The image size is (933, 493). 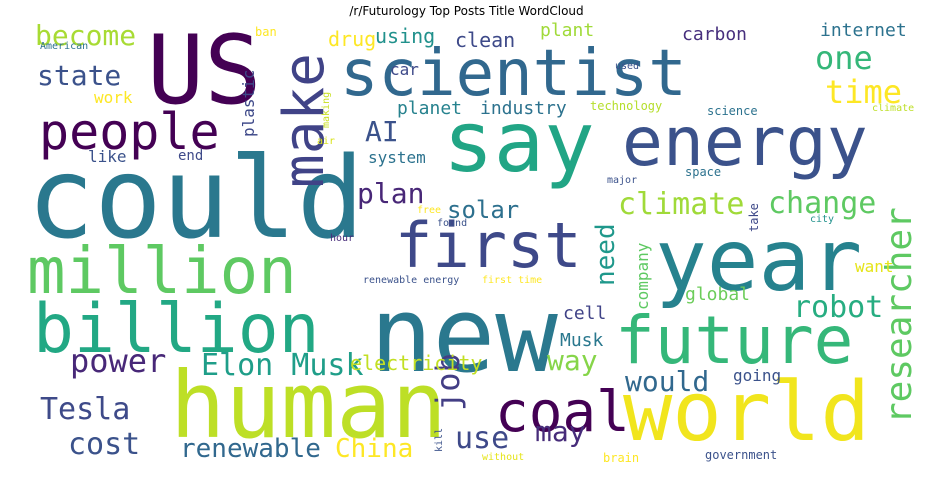 What do you see at coordinates (606, 254) in the screenshot?
I see `word-need: need` at bounding box center [606, 254].